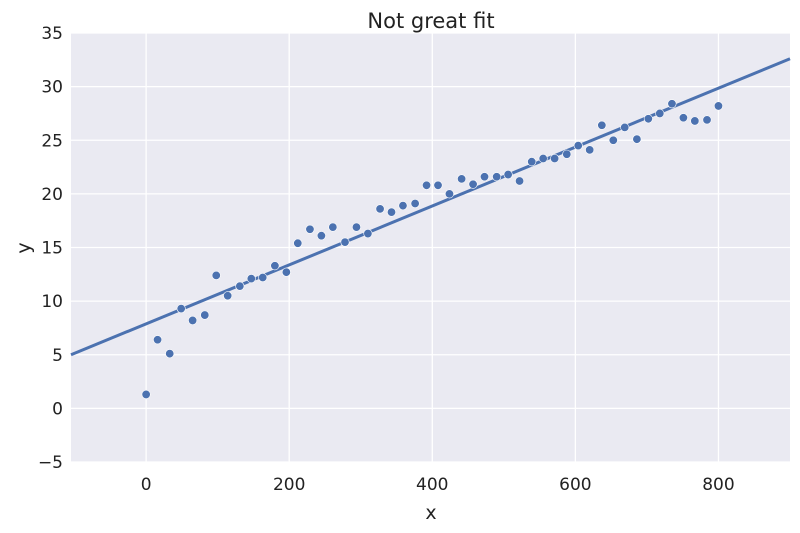 The width and height of the screenshot is (800, 533). What do you see at coordinates (57, 409) in the screenshot?
I see `y-tick-label: 0` at bounding box center [57, 409].